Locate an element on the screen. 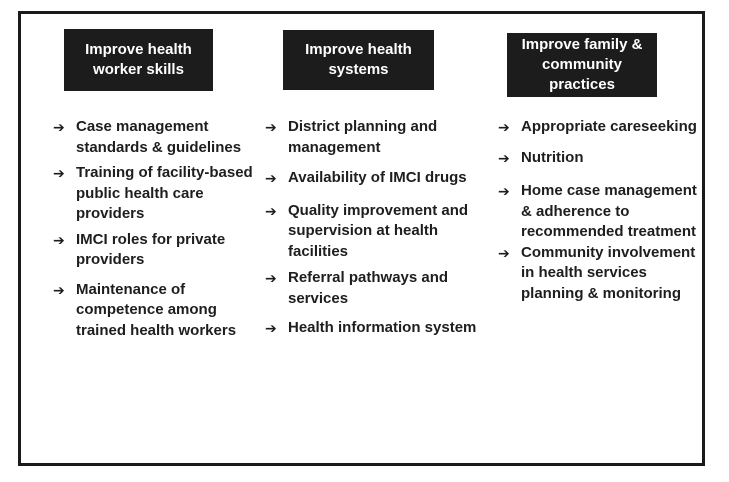 This screenshot has width=729, height=482. item-text: Appropriate careseeking is located at coordinates (609, 126).